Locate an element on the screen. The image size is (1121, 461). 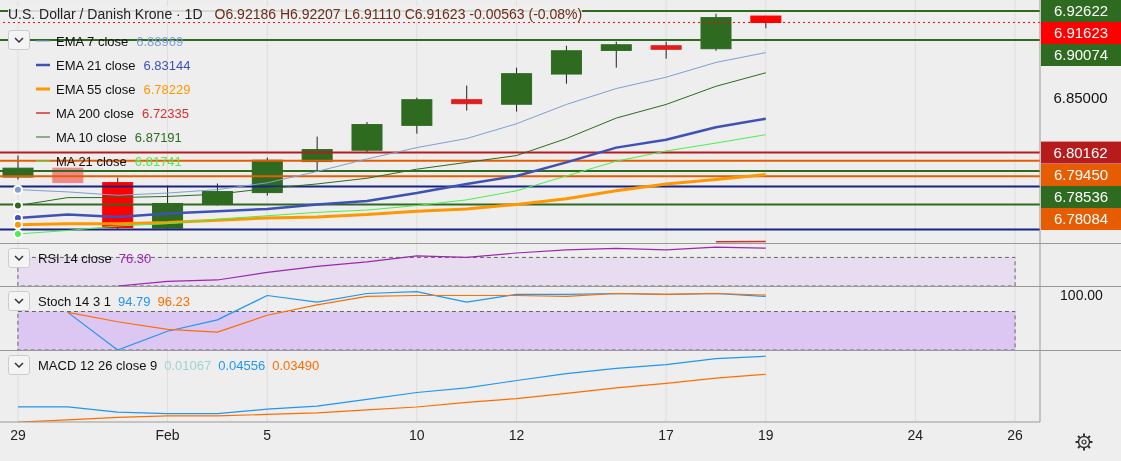
x-tick-label: 24 is located at coordinates (915, 434).